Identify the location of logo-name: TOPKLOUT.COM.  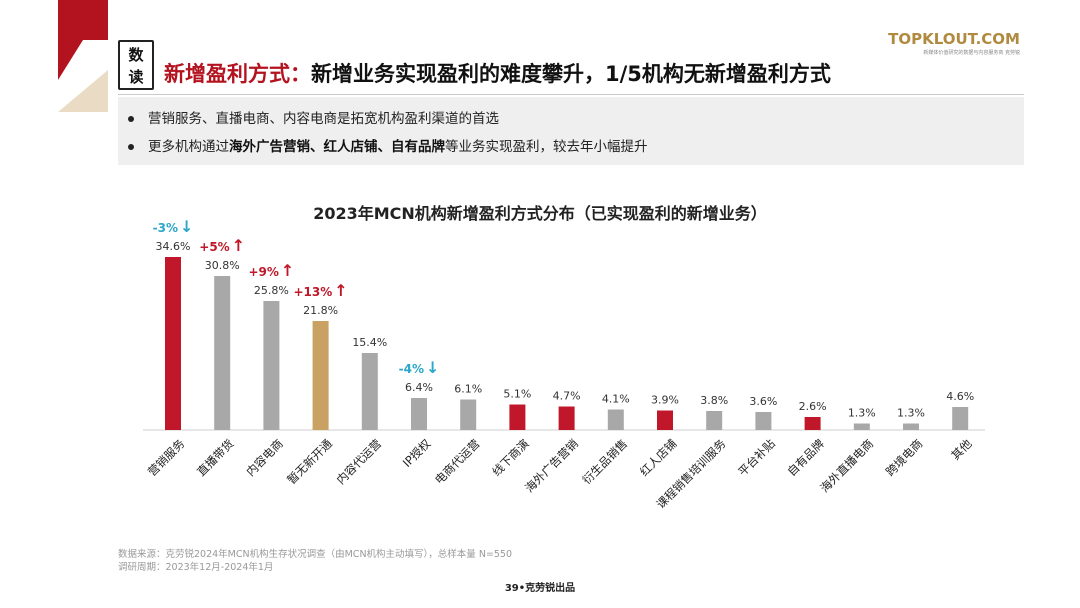
(954, 39).